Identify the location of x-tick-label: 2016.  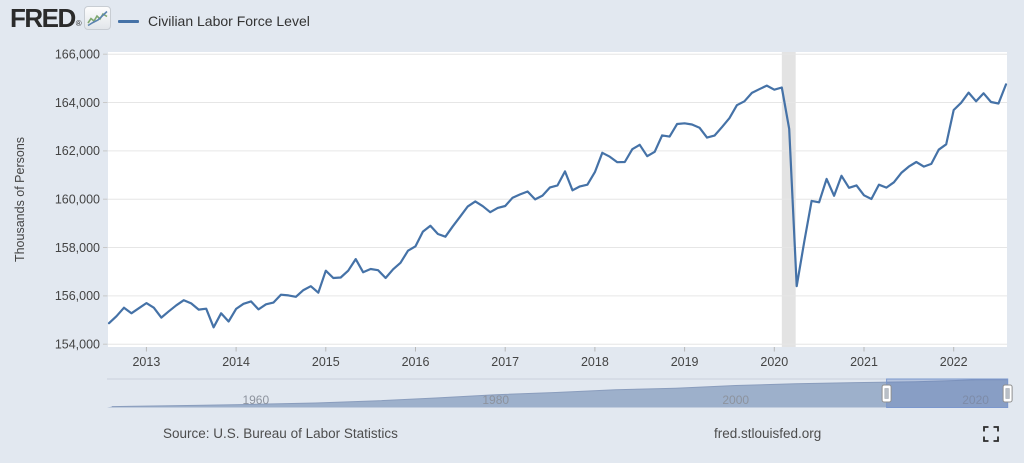
(416, 362).